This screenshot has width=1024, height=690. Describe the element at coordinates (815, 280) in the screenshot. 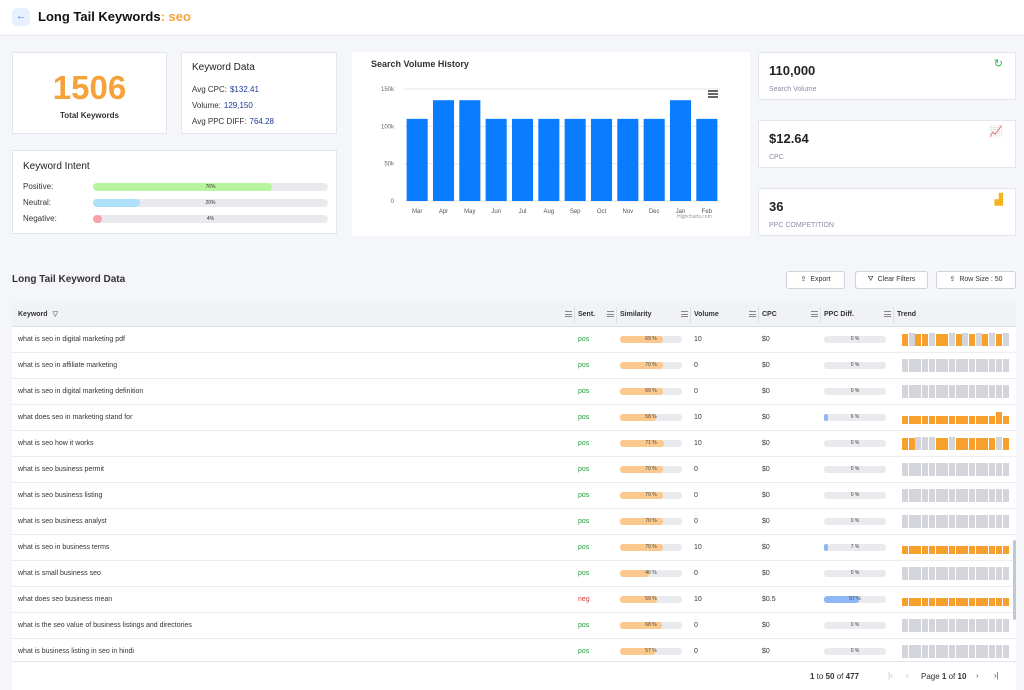

I see `export-button: ⇪ Export` at that location.